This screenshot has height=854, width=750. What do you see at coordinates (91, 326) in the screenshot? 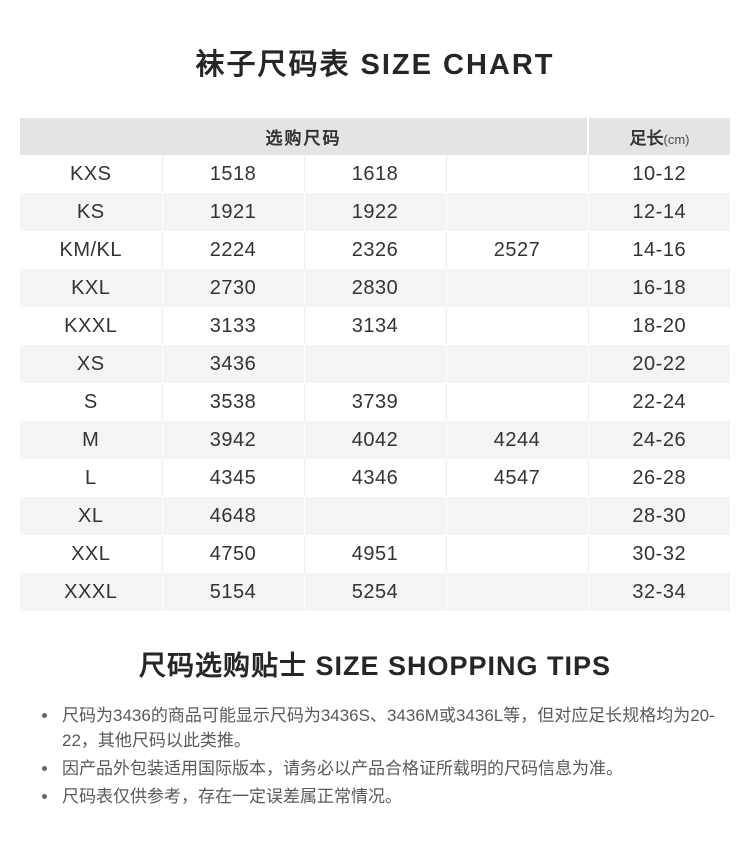
I see `size-label-cell: KXXL` at bounding box center [91, 326].